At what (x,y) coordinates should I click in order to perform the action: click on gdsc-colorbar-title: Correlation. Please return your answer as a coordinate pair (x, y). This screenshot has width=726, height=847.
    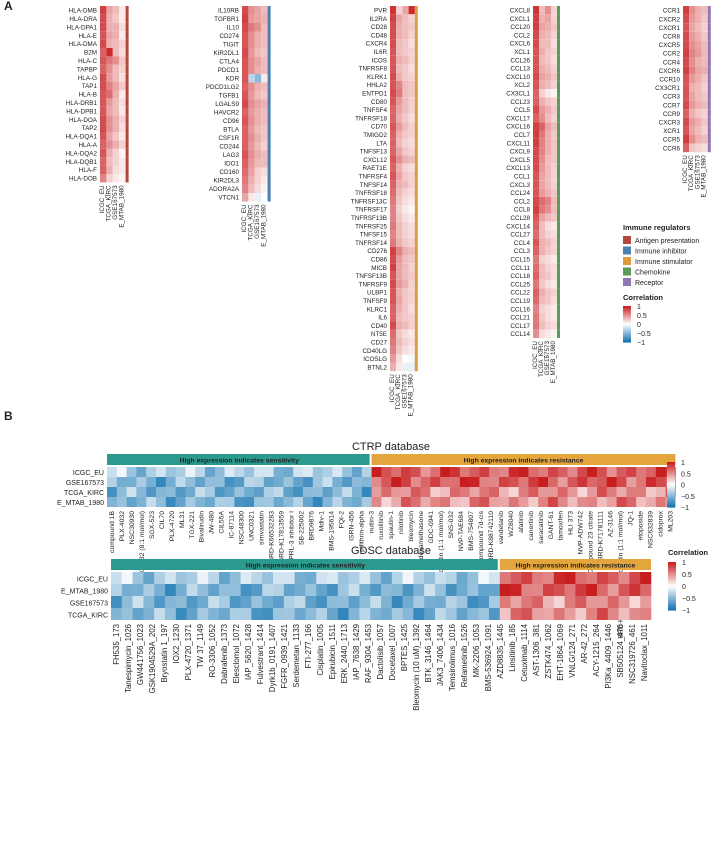
    Looking at the image, I should click on (688, 552).